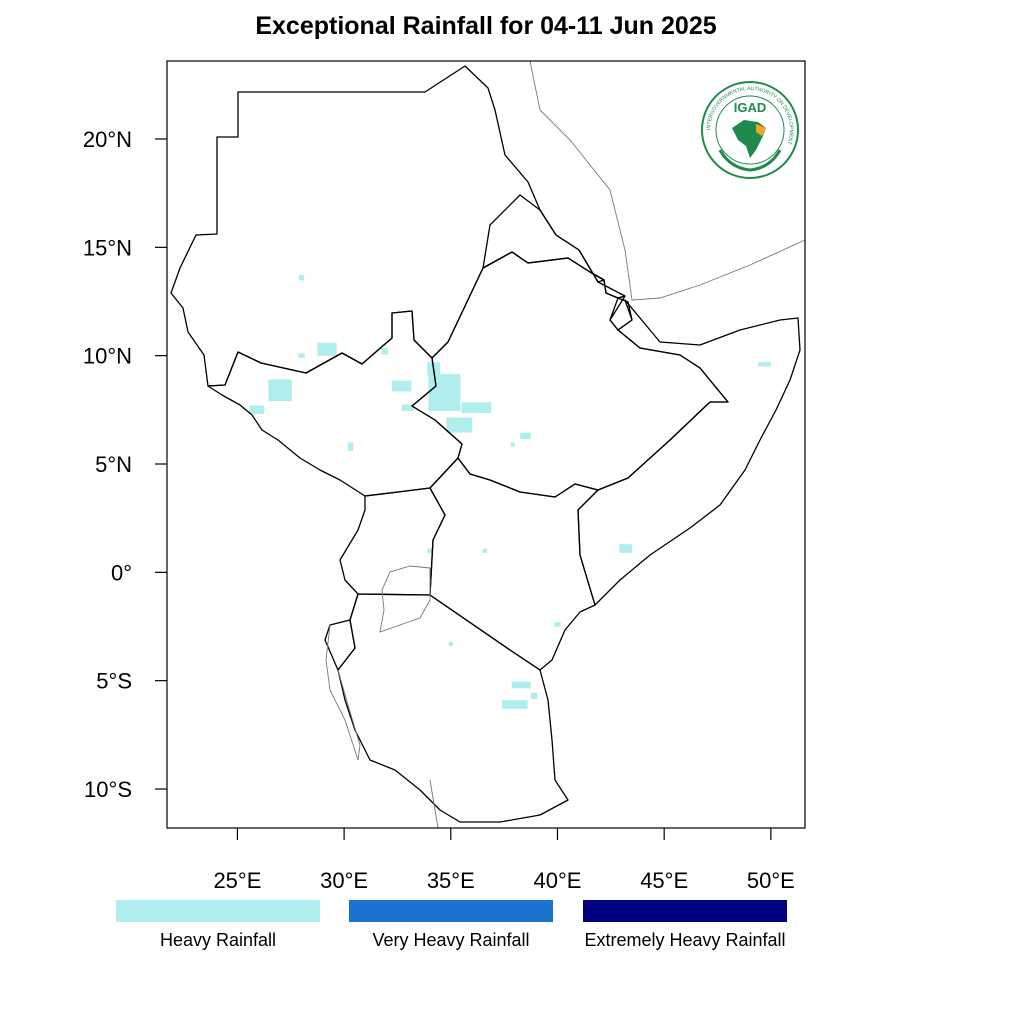 The image size is (1024, 1024). Describe the element at coordinates (543, 238) in the screenshot. I see `eritrea-boundary` at that location.